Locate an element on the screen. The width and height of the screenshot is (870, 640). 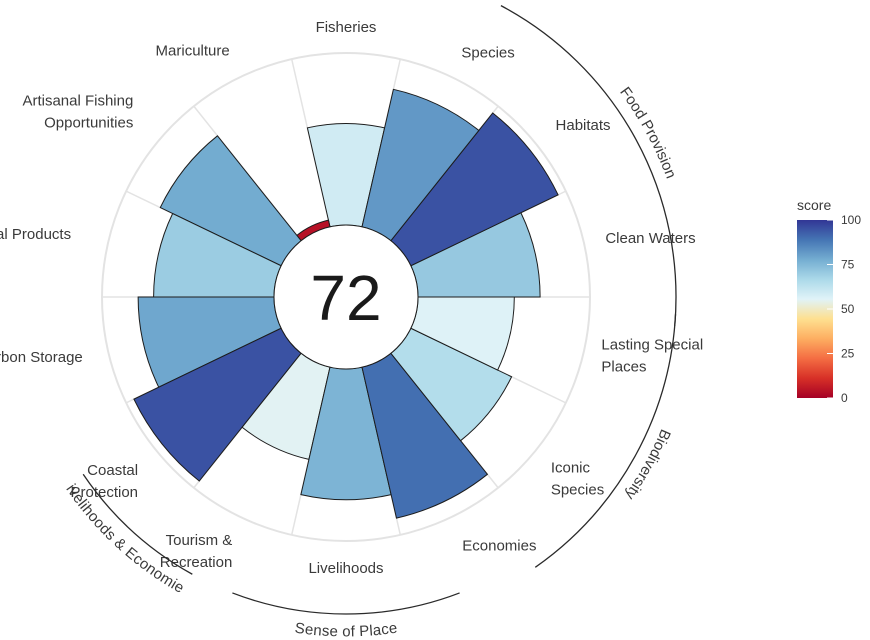
center-score: 72 is located at coordinates (345, 298).